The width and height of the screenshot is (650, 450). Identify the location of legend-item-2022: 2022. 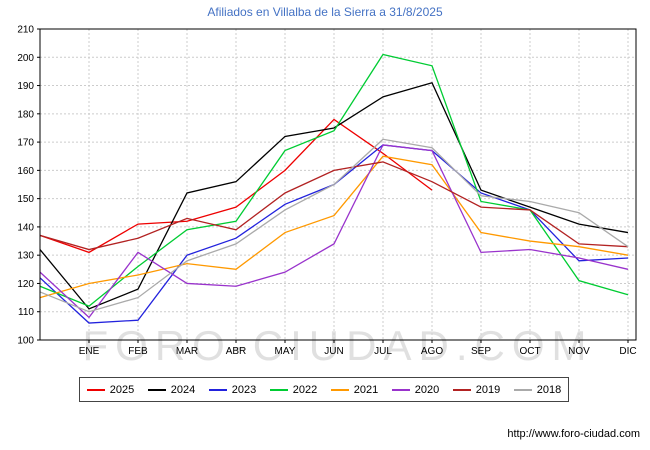
(293, 389).